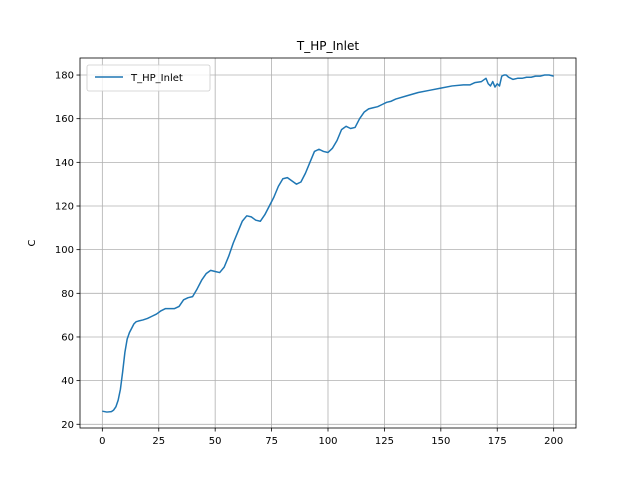 The width and height of the screenshot is (640, 480). I want to click on y-tick-label: 180, so click(64, 76).